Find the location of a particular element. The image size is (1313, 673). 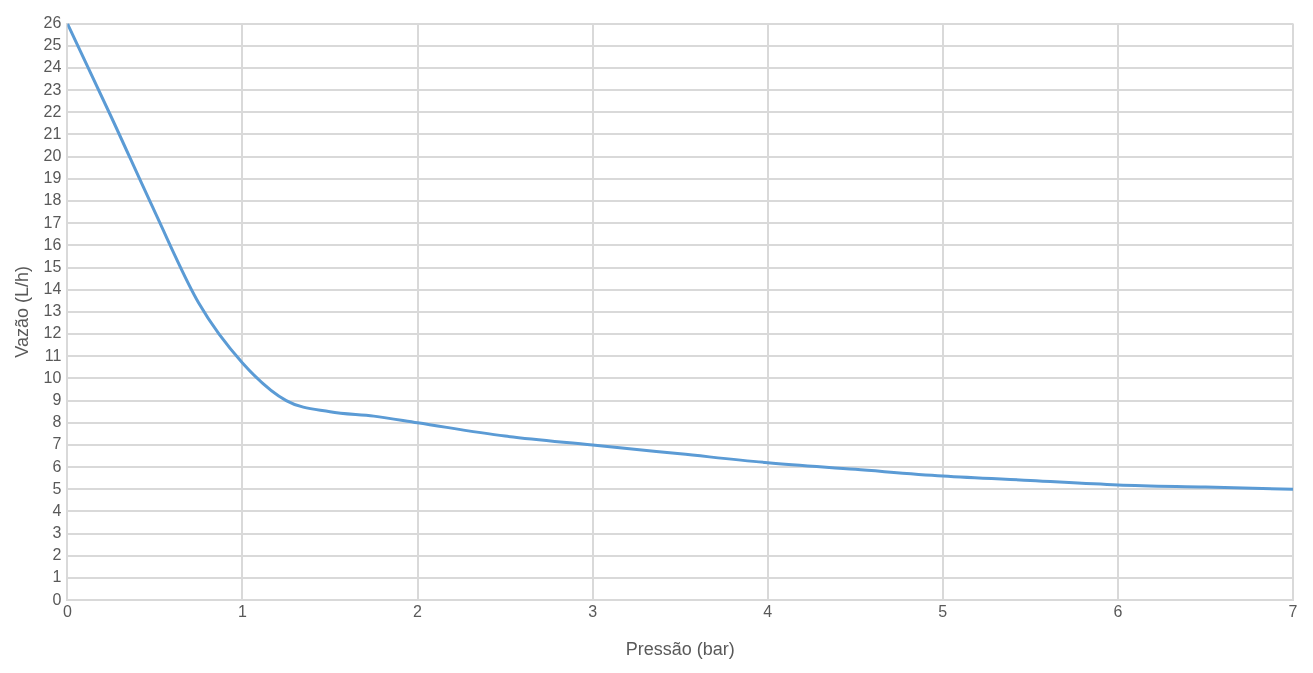

y-tick-label: 18 is located at coordinates (52, 200).